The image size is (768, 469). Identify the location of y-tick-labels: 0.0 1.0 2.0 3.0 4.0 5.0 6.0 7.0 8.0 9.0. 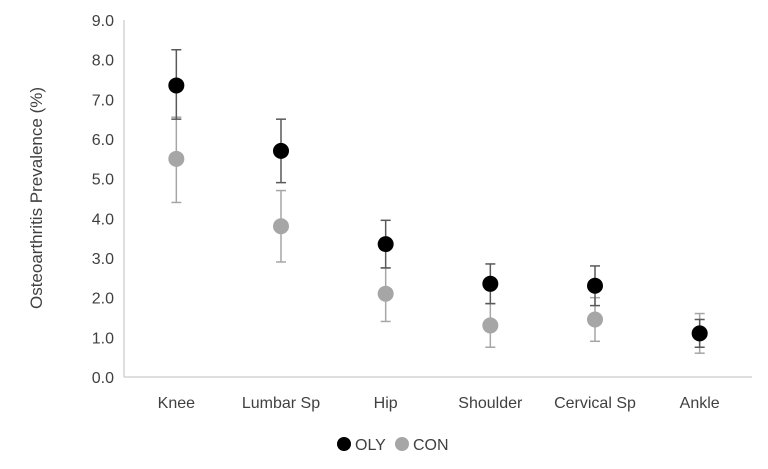
(103, 200).